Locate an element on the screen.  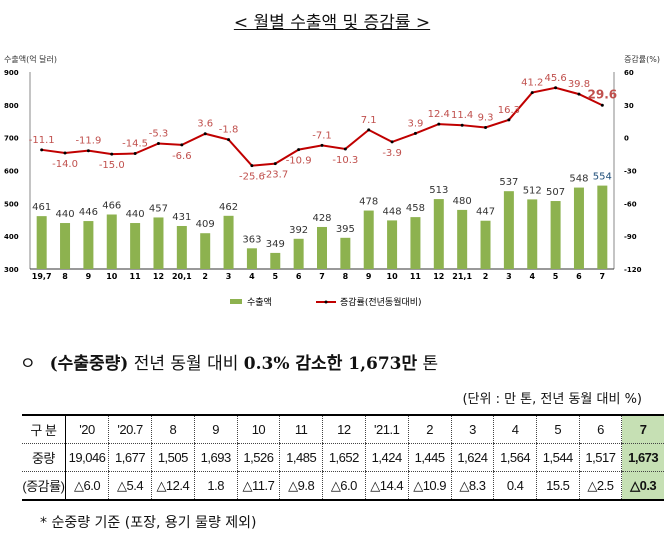
table-cell: 7 is located at coordinates (642, 429).